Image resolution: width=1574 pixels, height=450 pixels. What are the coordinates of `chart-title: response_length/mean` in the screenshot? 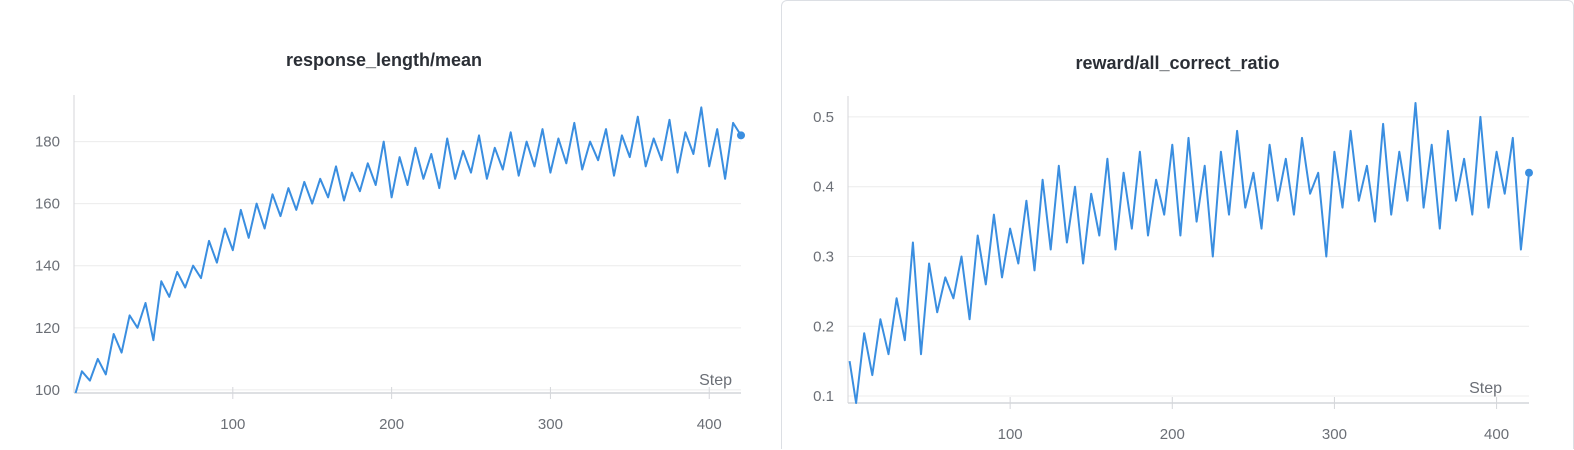 It's located at (384, 60).